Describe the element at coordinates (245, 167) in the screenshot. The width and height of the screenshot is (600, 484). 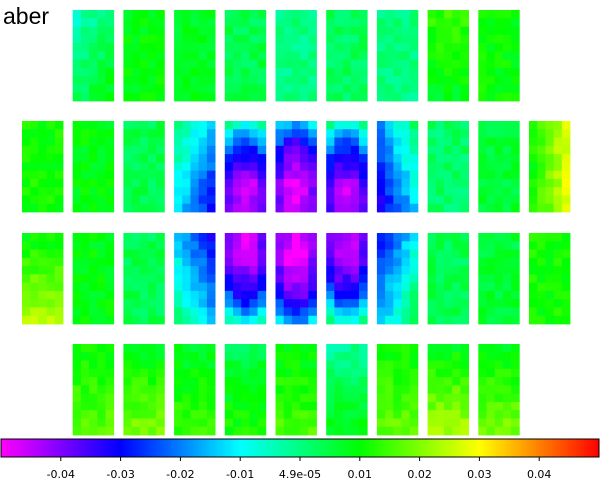
I see `panel-r1-c4` at that location.